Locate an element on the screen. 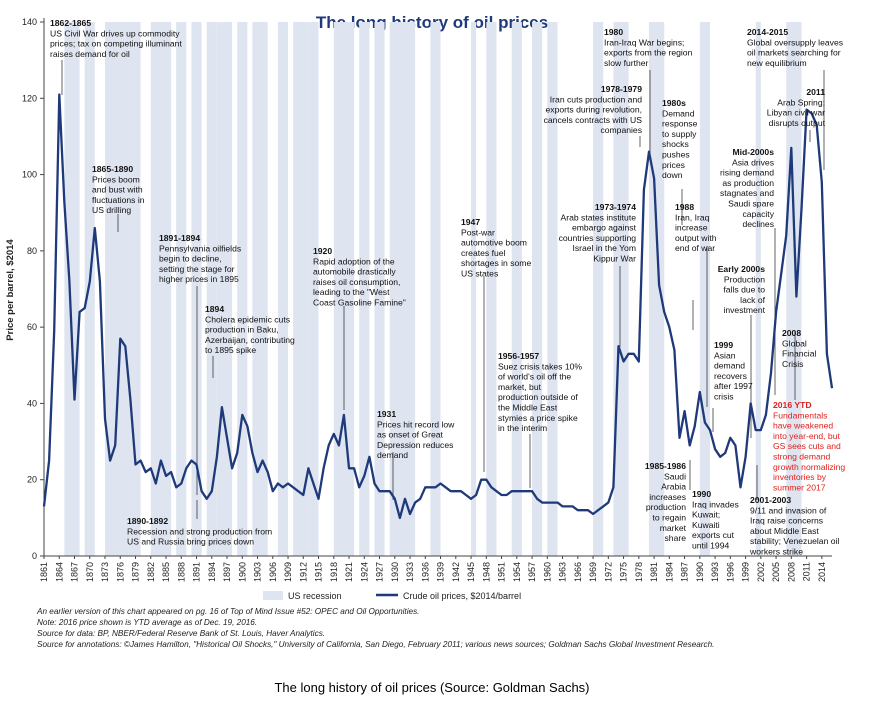 This screenshot has width=870, height=705. annotation-text: slow further is located at coordinates (626, 63).